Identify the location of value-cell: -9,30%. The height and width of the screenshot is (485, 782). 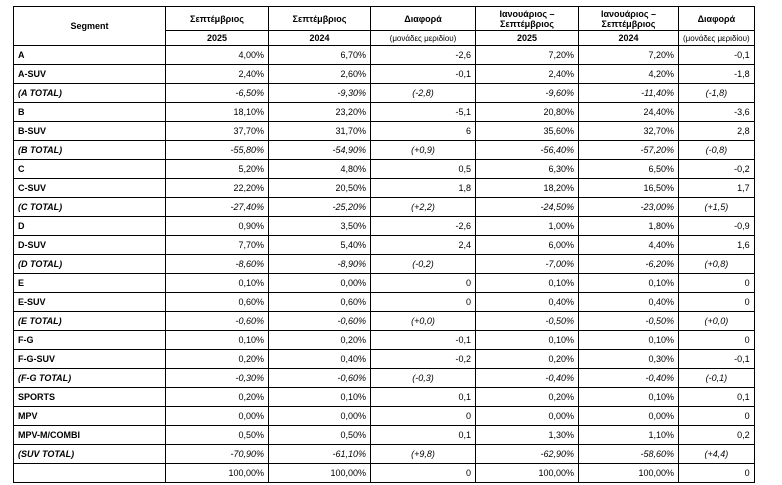
(319, 93).